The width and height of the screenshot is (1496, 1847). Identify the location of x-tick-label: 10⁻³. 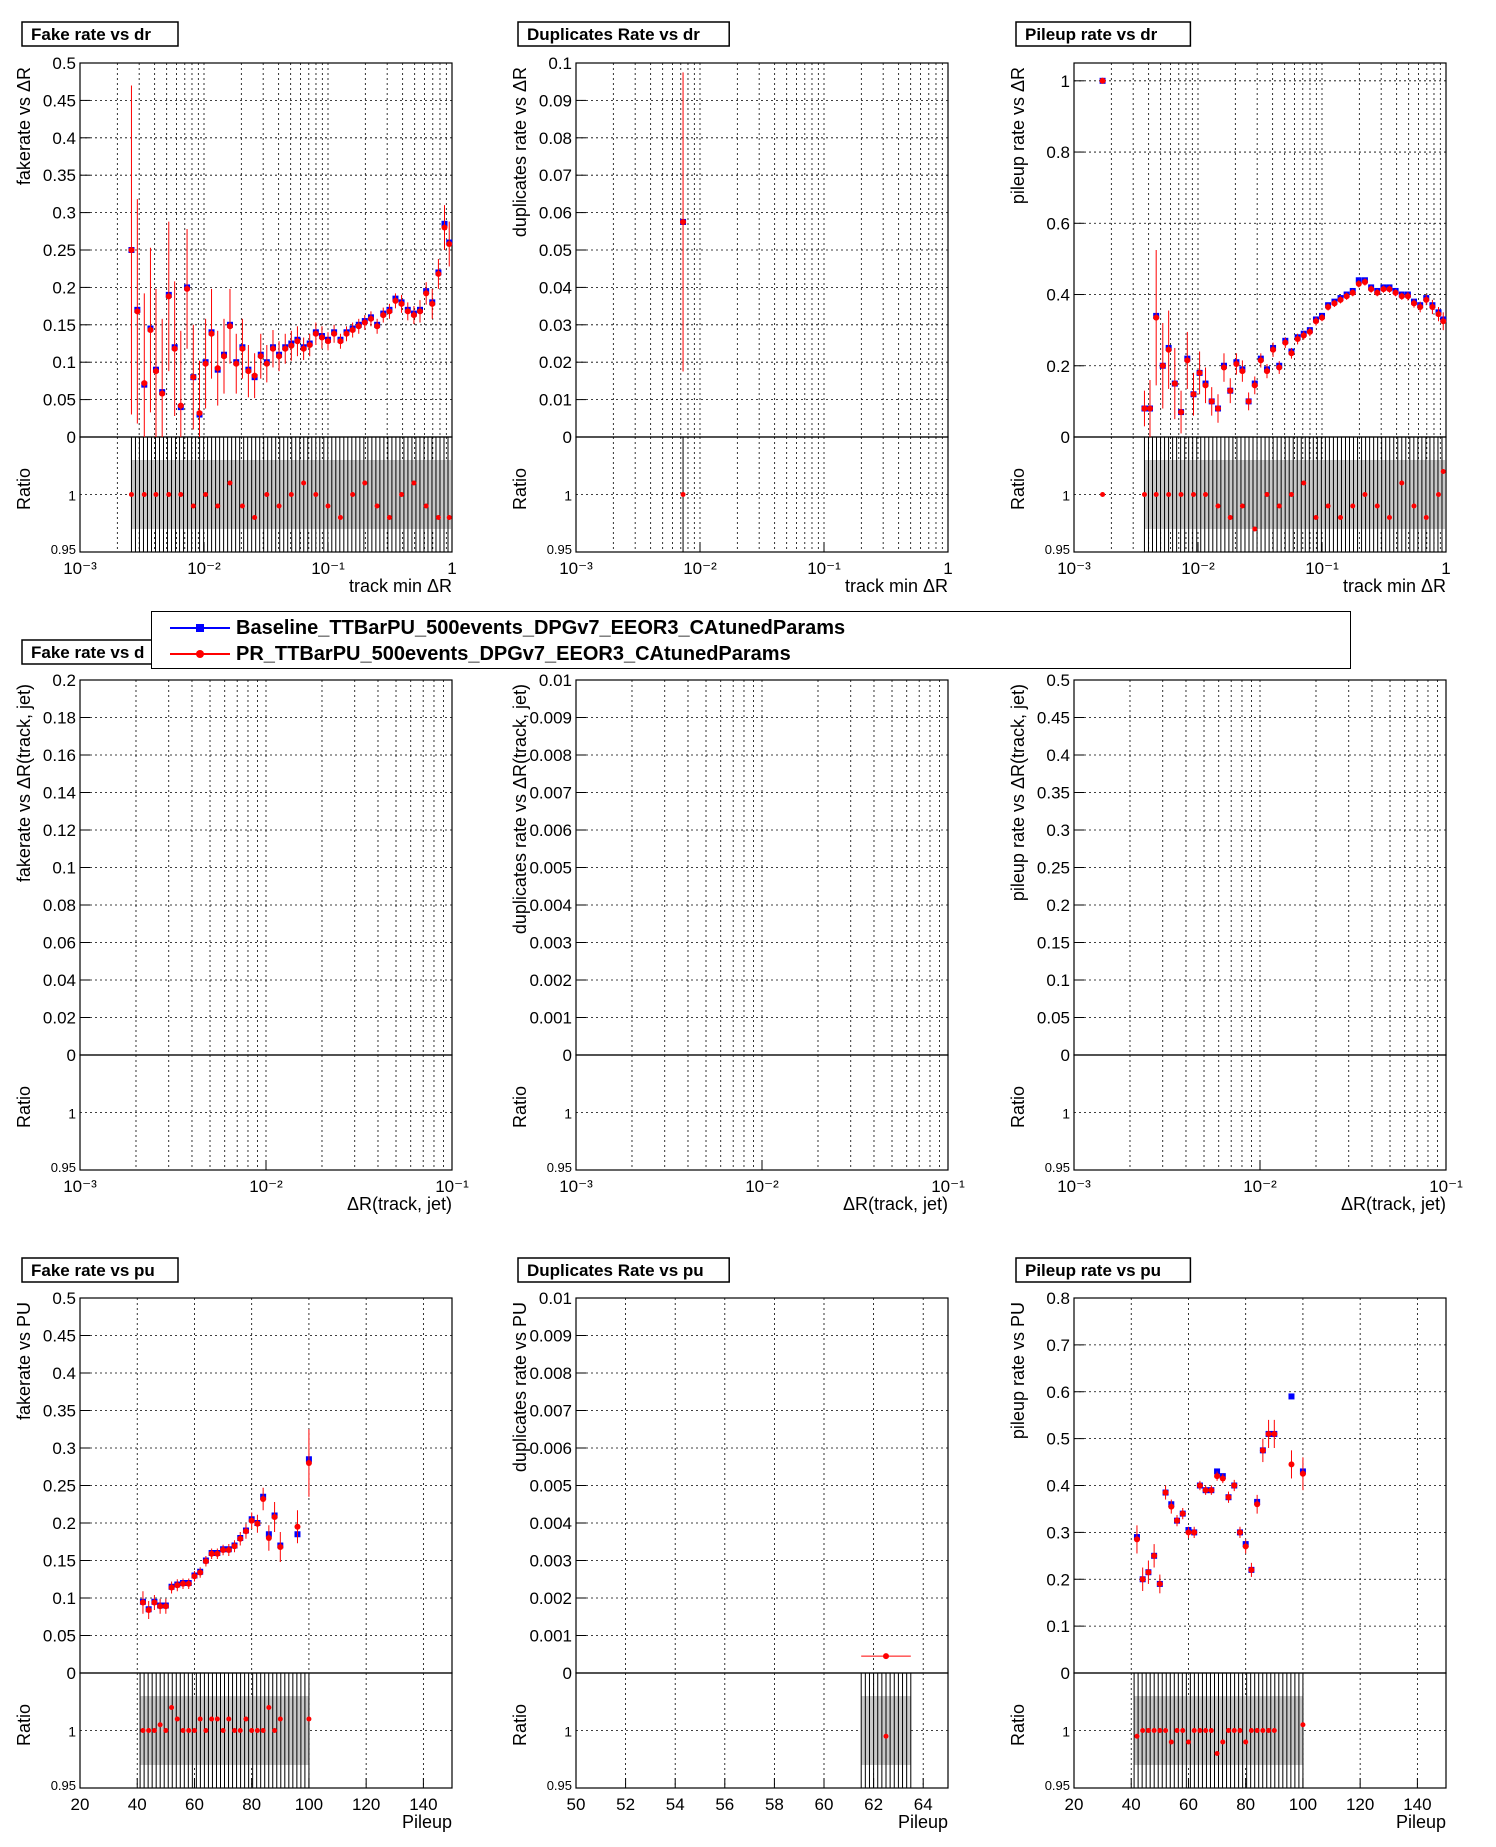
(1074, 1186).